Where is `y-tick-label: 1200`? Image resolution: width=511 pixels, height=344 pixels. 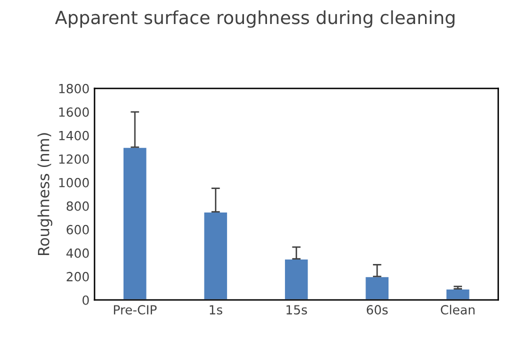 y-tick-label: 1200 is located at coordinates (74, 159).